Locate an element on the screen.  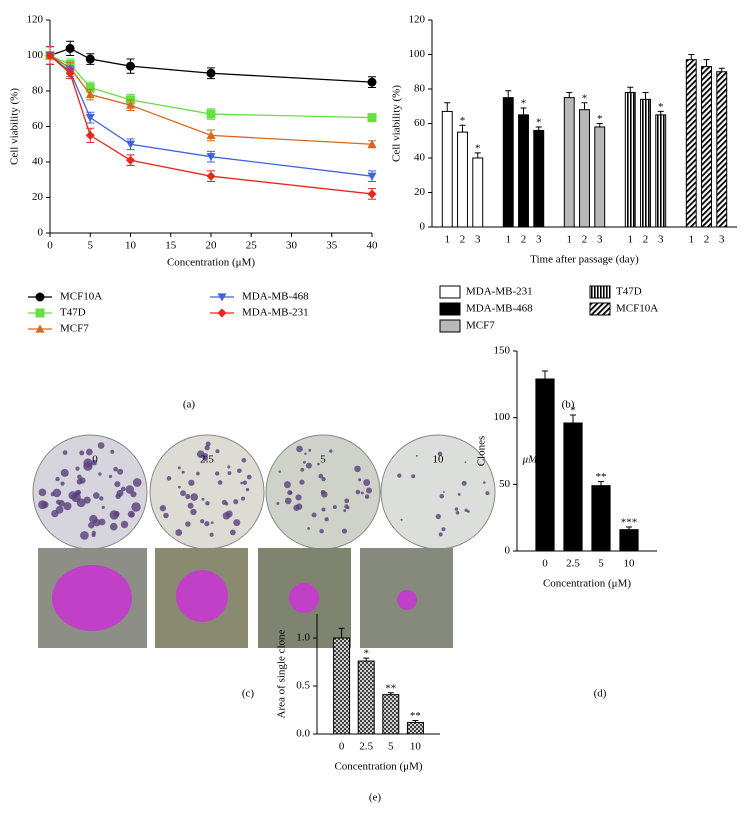
y-tick-label: 150 is located at coordinates (502, 351).